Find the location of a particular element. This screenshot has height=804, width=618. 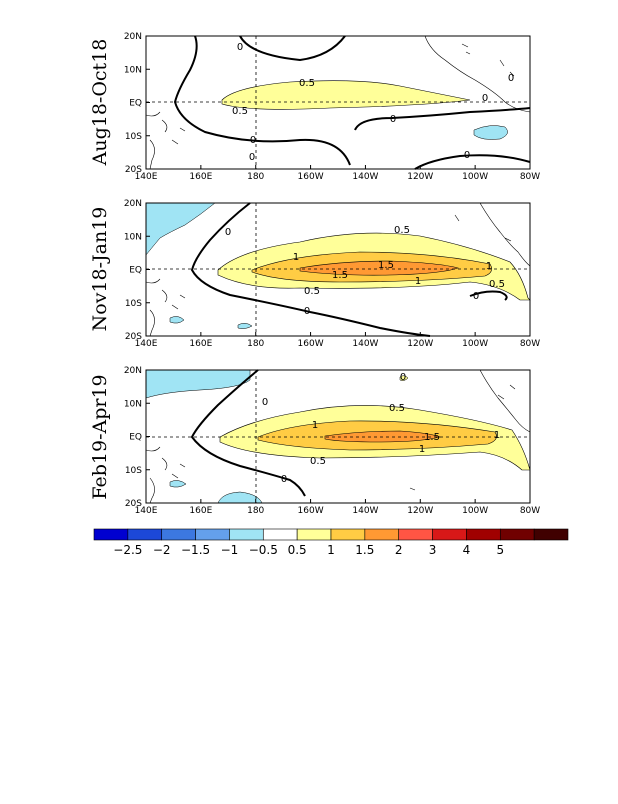

colorbar: −2.5 −2 −1.5 −1 −0.5 0.5 1 1.5 2 3 4 5 is located at coordinates (331, 542).